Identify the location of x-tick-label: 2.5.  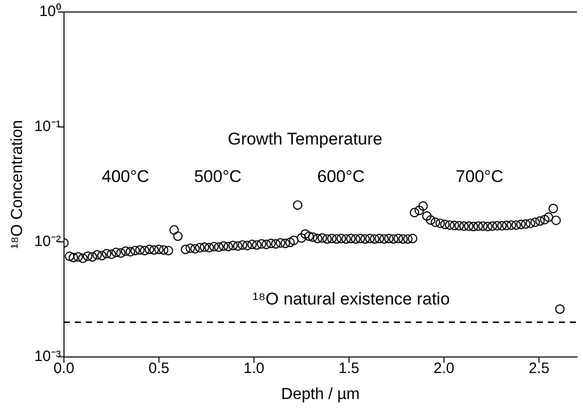
(539, 368).